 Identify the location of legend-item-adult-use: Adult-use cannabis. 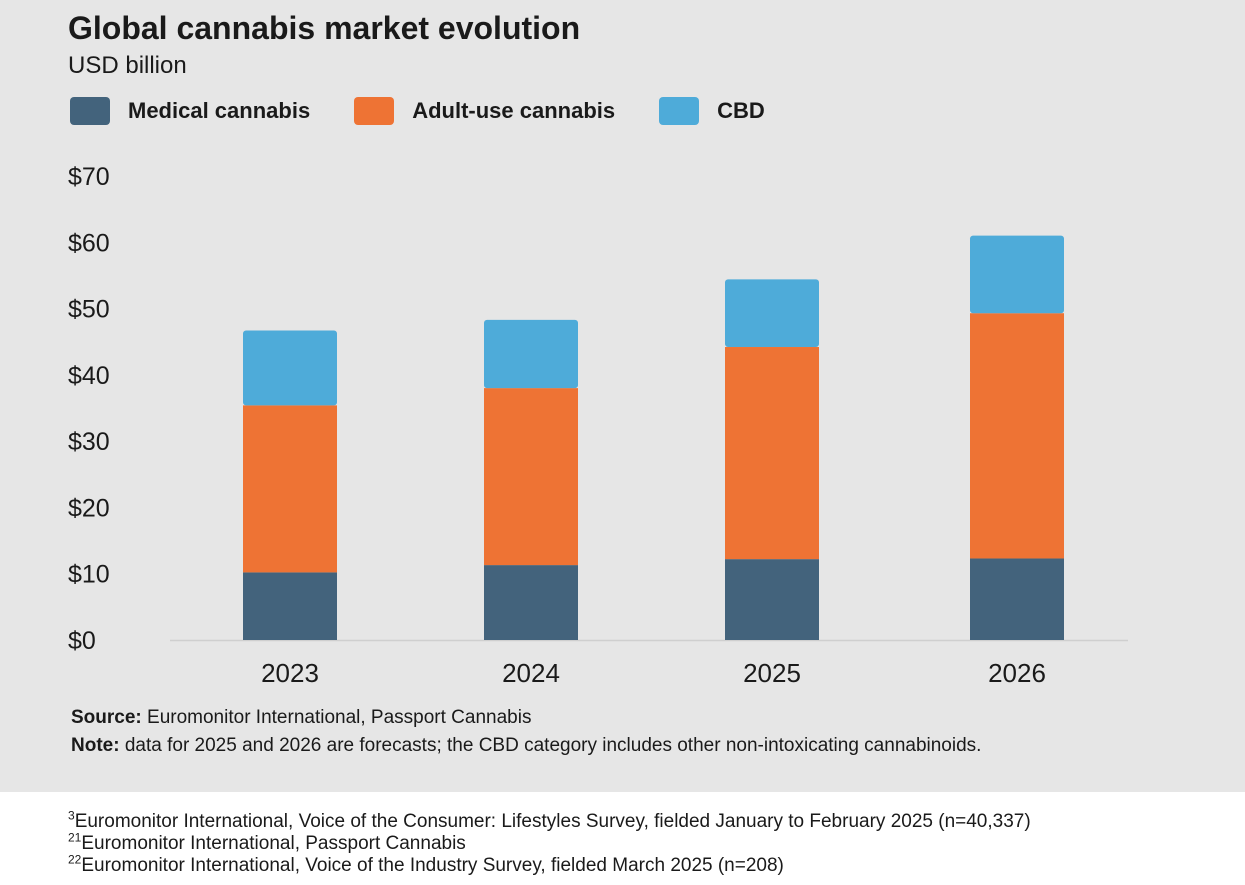
(484, 111).